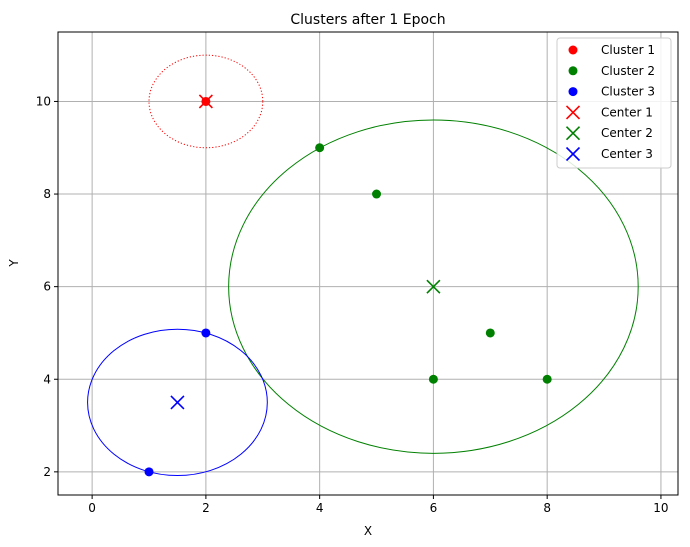  I want to click on legend-label: Center 1, so click(627, 112).